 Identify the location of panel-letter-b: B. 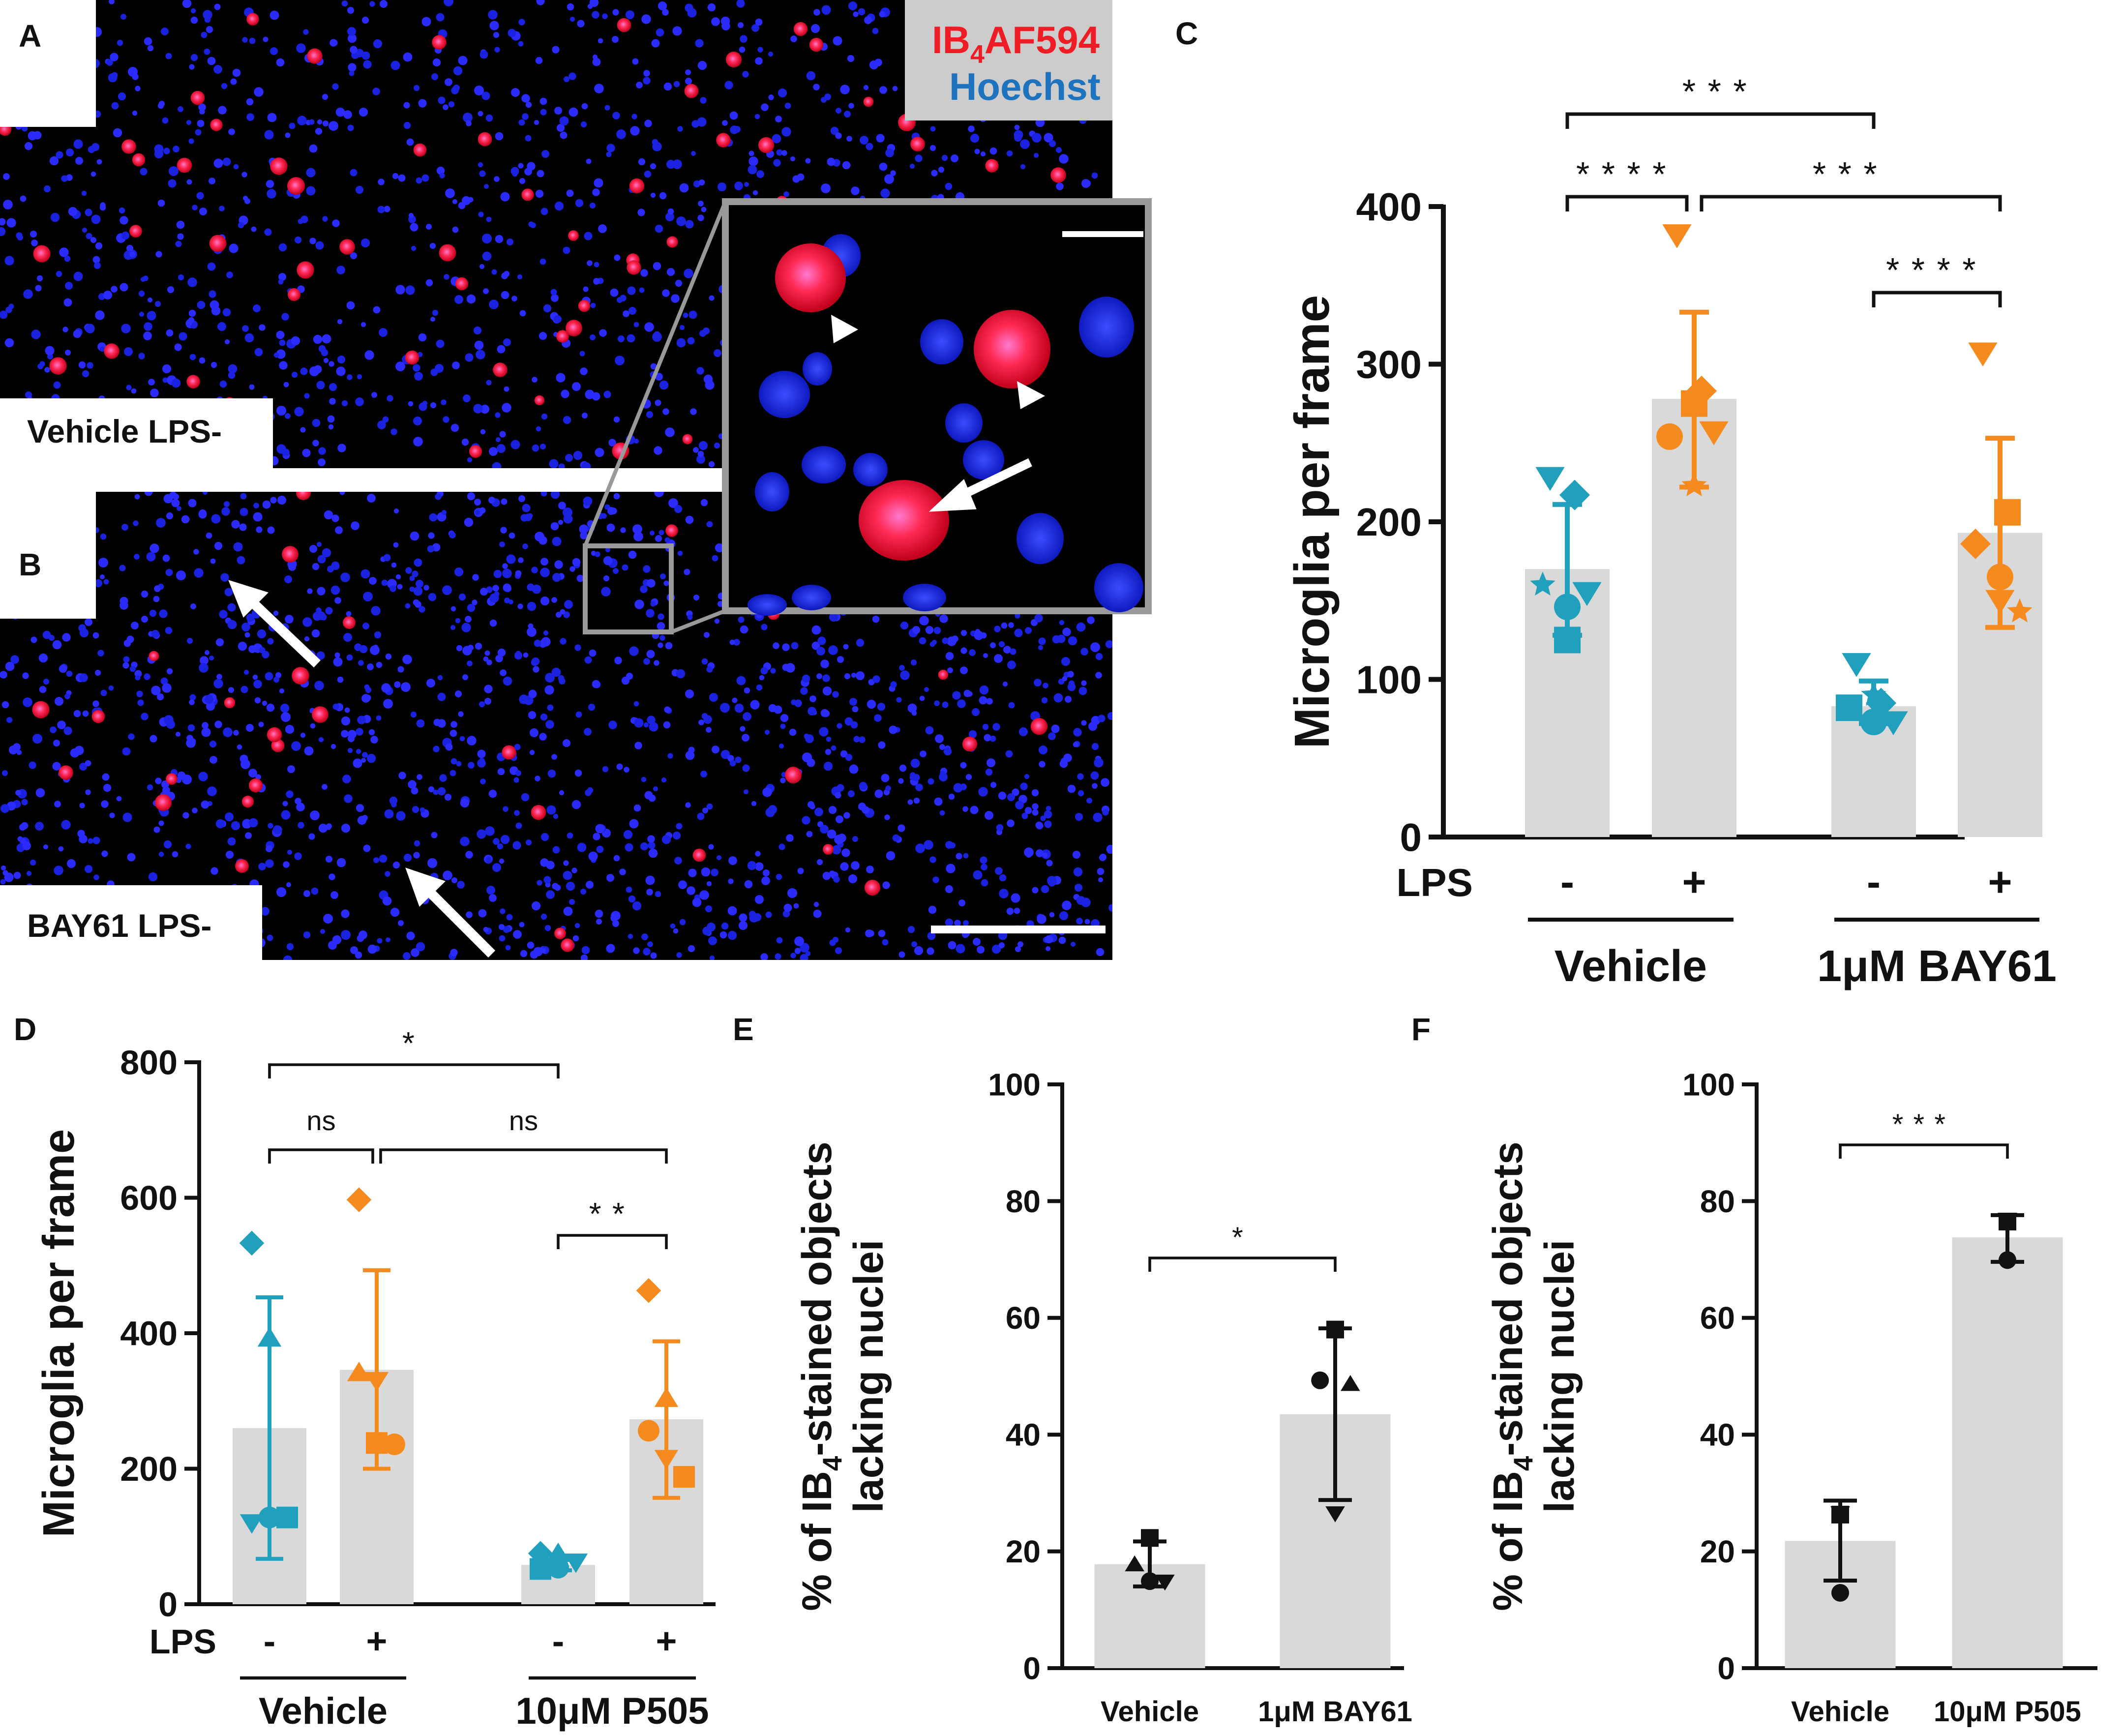
(30, 564).